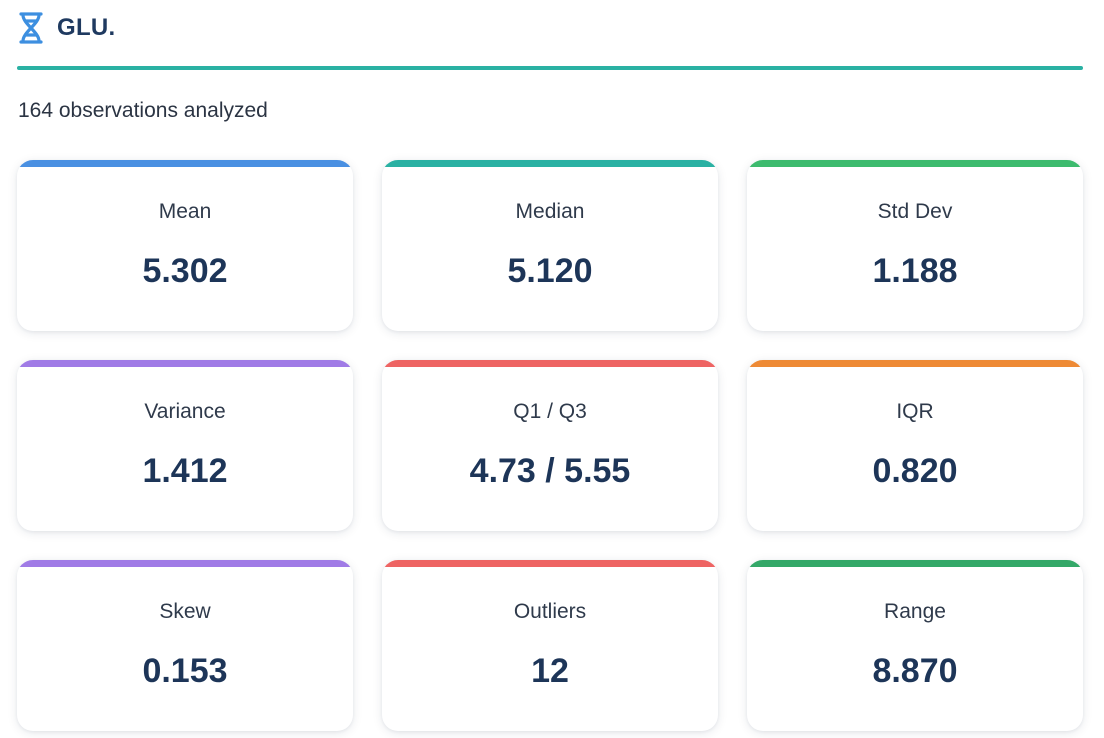 This screenshot has height=738, width=1104. Describe the element at coordinates (185, 211) in the screenshot. I see `stat-label: Mean` at that location.